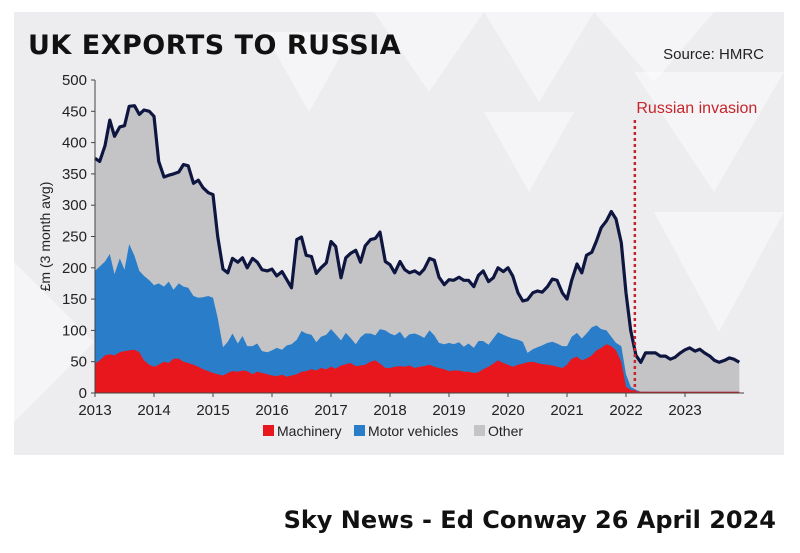 This screenshot has height=553, width=800. I want to click on y-tick-label: 400, so click(74, 143).